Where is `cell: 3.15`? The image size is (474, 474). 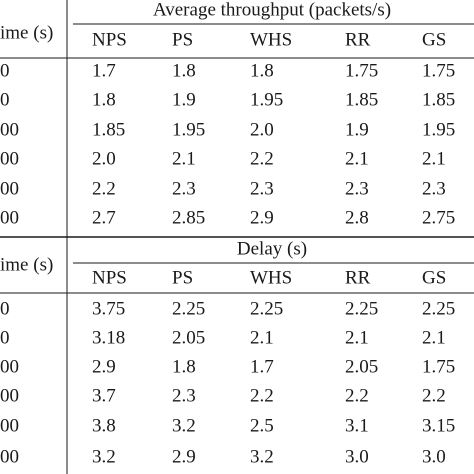
cell: 3.15 is located at coordinates (438, 425).